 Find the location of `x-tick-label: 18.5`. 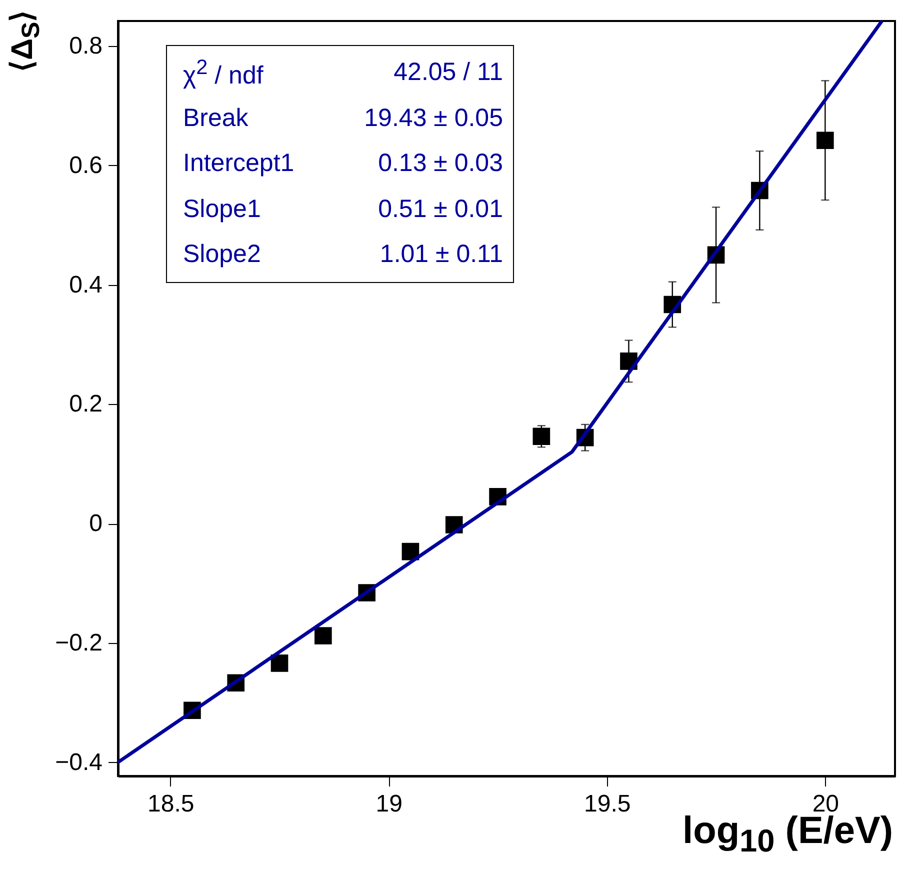

x-tick-label: 18.5 is located at coordinates (171, 804).